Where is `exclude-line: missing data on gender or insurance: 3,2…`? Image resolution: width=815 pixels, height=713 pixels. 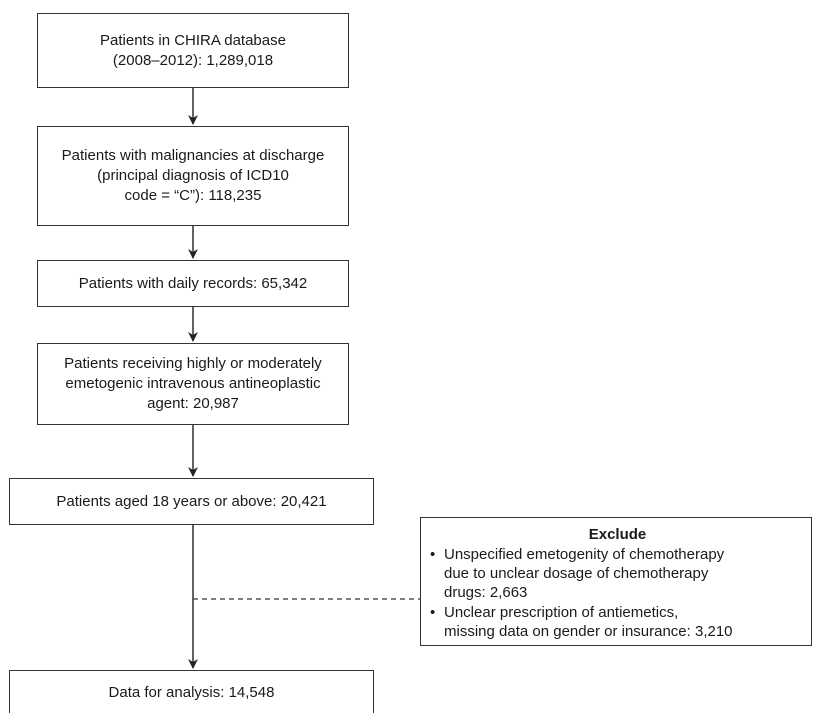
exclude-line: missing data on gender or insurance: 3,2… is located at coordinates (588, 631).